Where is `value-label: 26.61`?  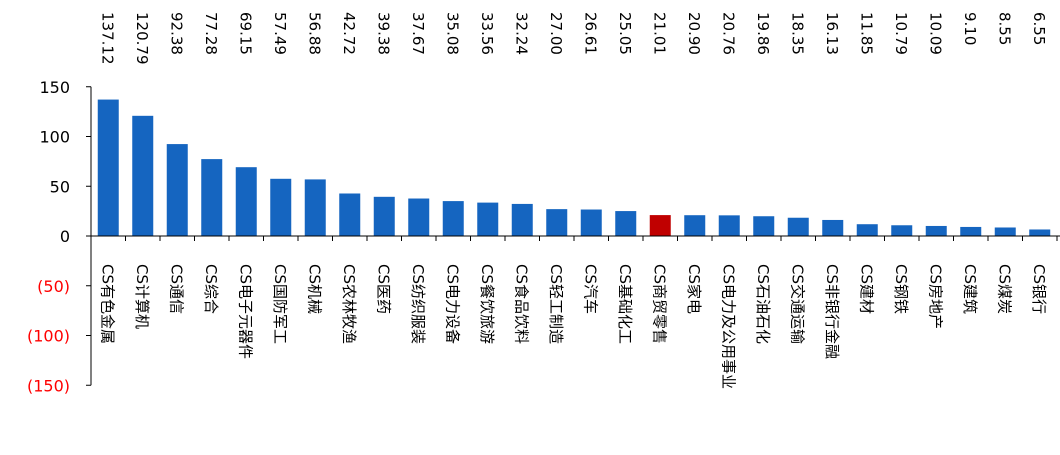
value-label: 26.61 is located at coordinates (590, 33).